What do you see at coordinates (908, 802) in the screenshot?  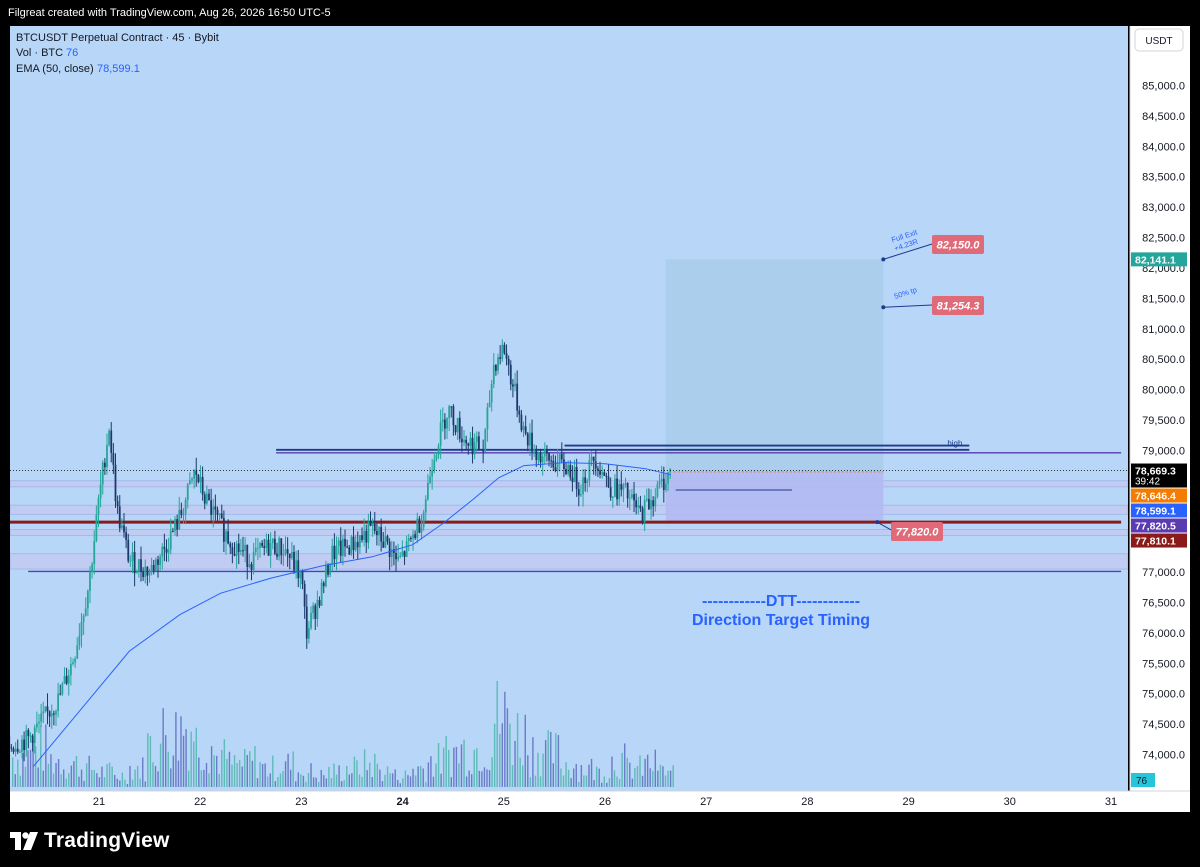 I see `x-tick-label: 29` at bounding box center [908, 802].